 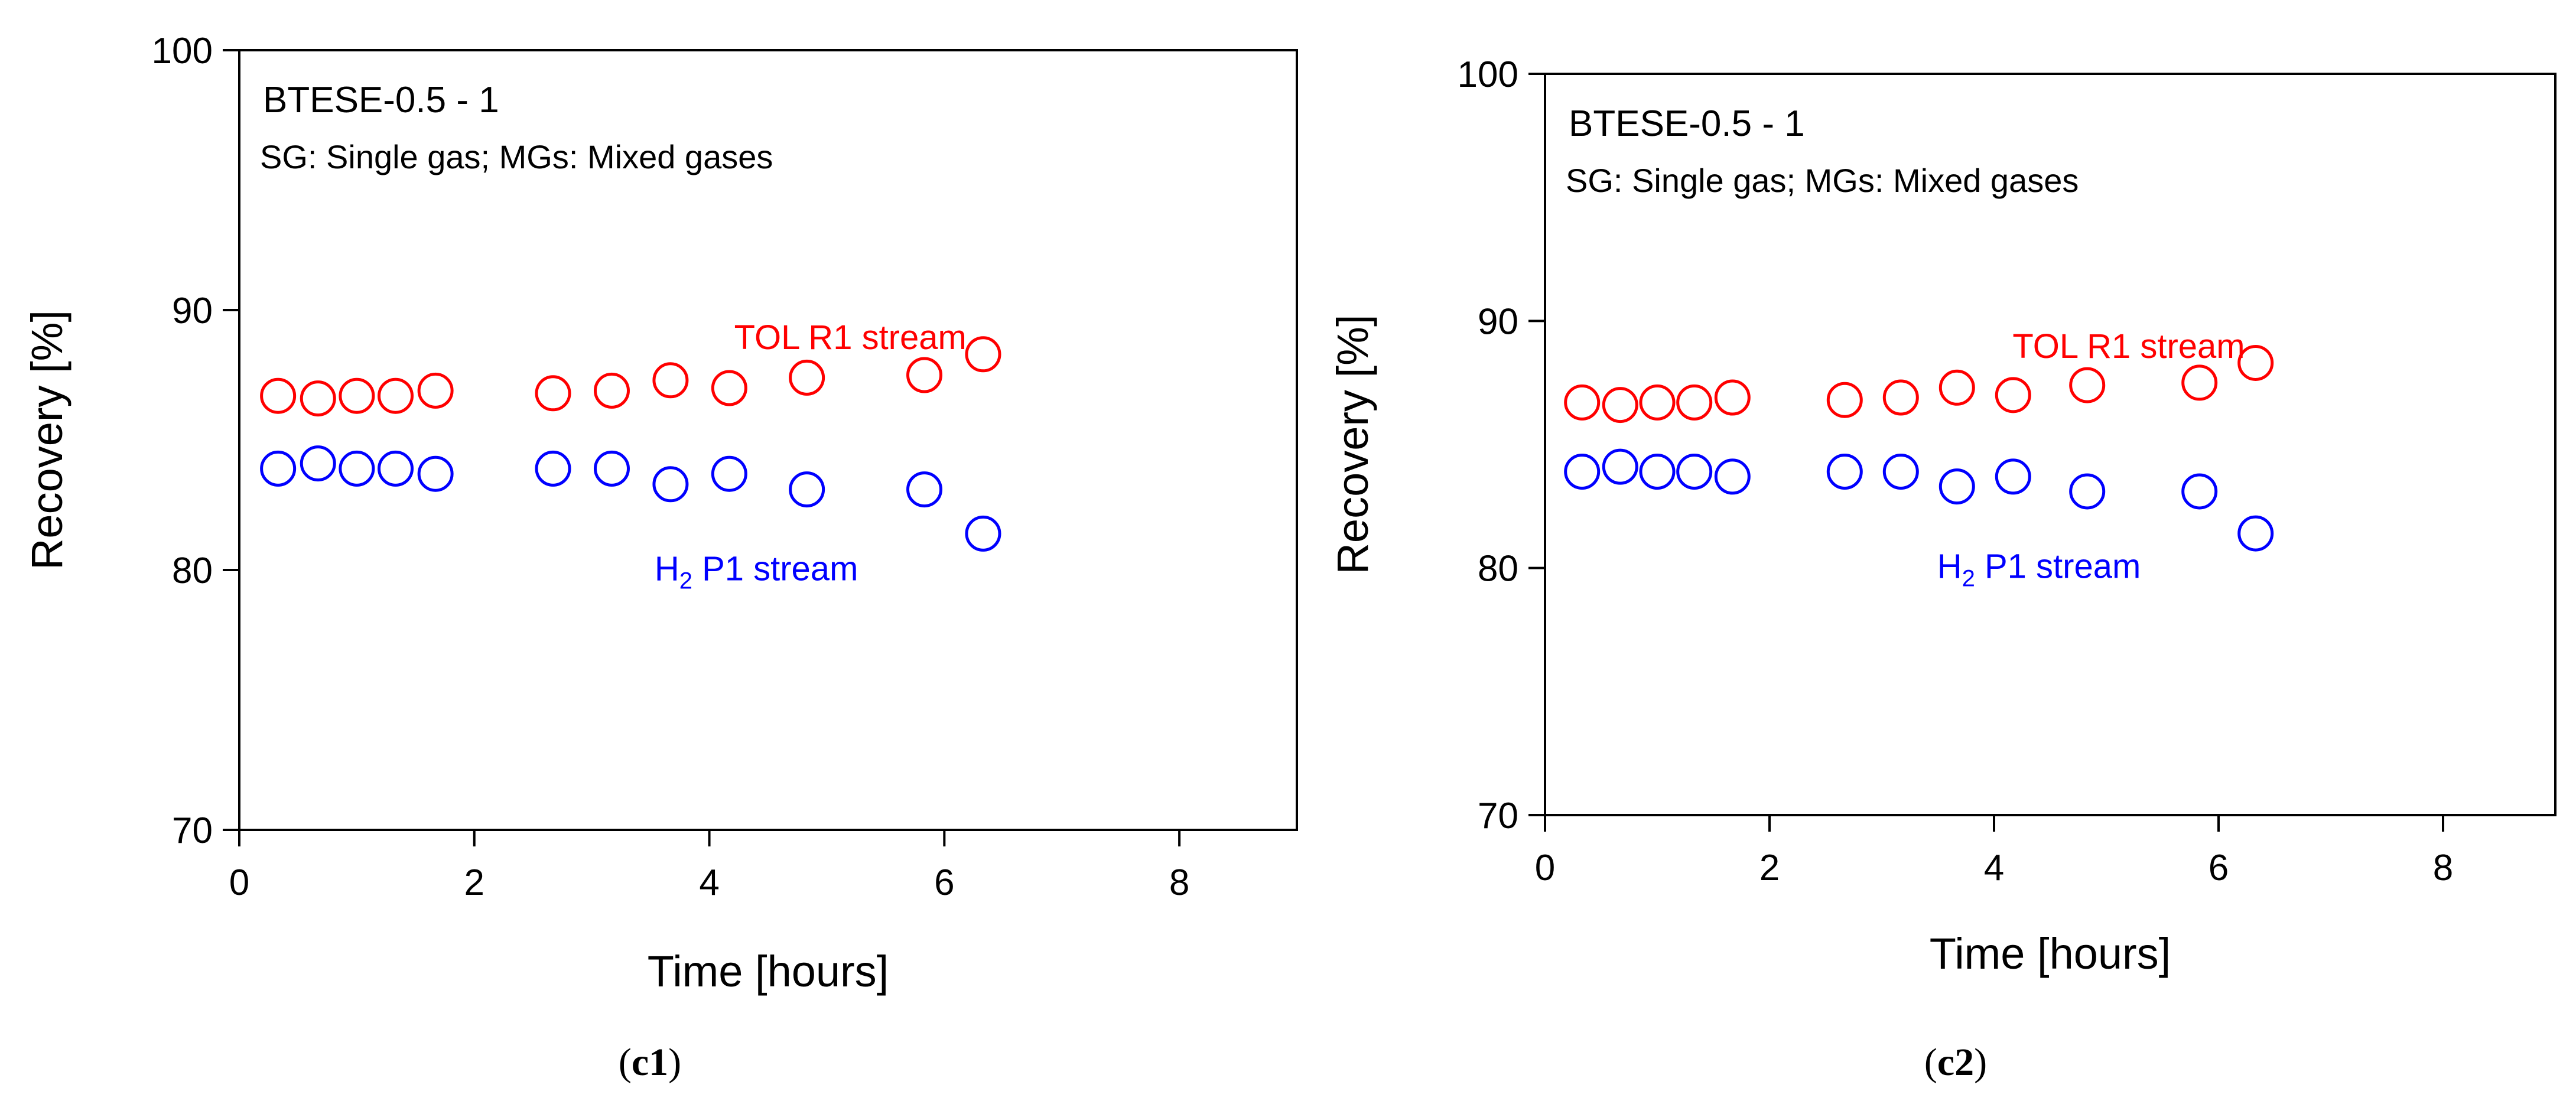 I want to click on panel-label: (c2), so click(x=1955, y=1062).